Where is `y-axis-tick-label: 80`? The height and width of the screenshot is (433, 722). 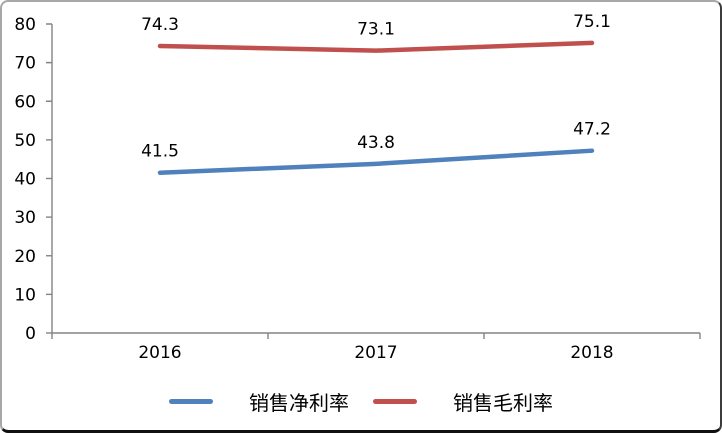 y-axis-tick-label: 80 is located at coordinates (25, 25).